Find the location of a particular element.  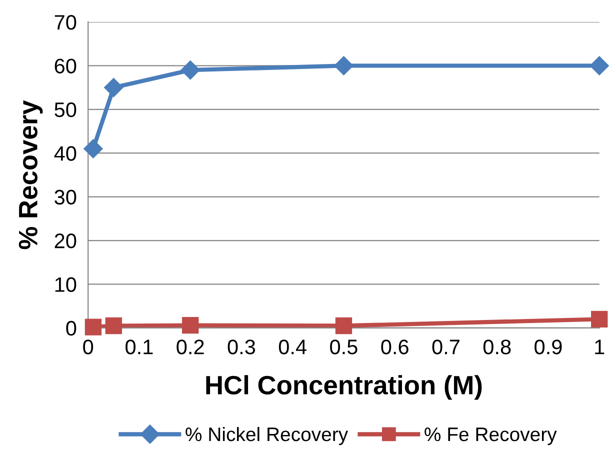

legend-label: % Nickel Recovery is located at coordinates (267, 436).